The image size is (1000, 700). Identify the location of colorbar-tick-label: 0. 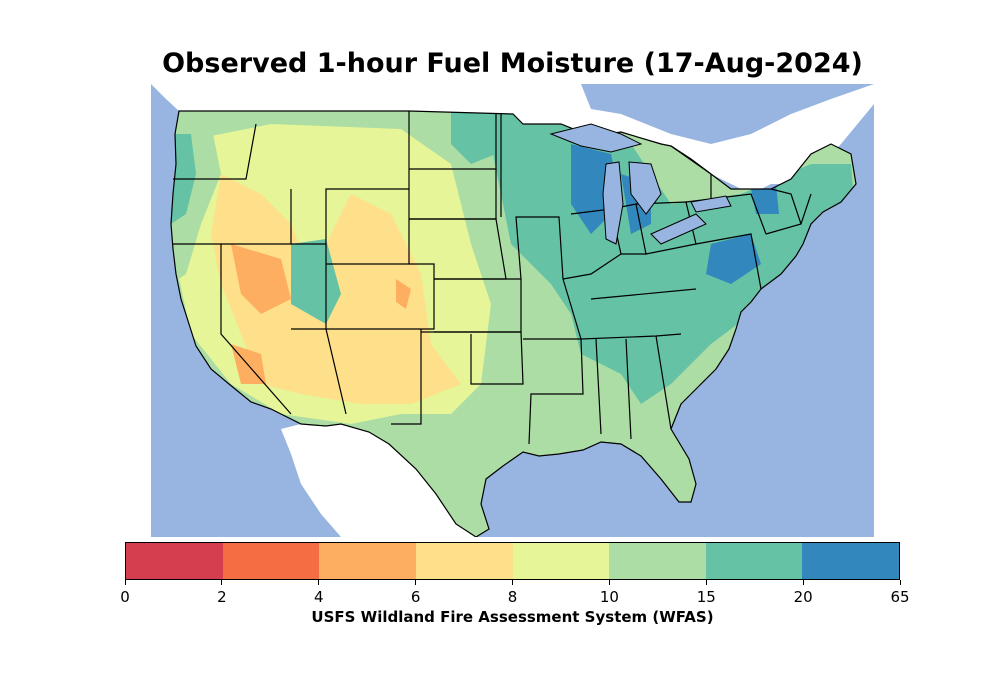
(125, 597).